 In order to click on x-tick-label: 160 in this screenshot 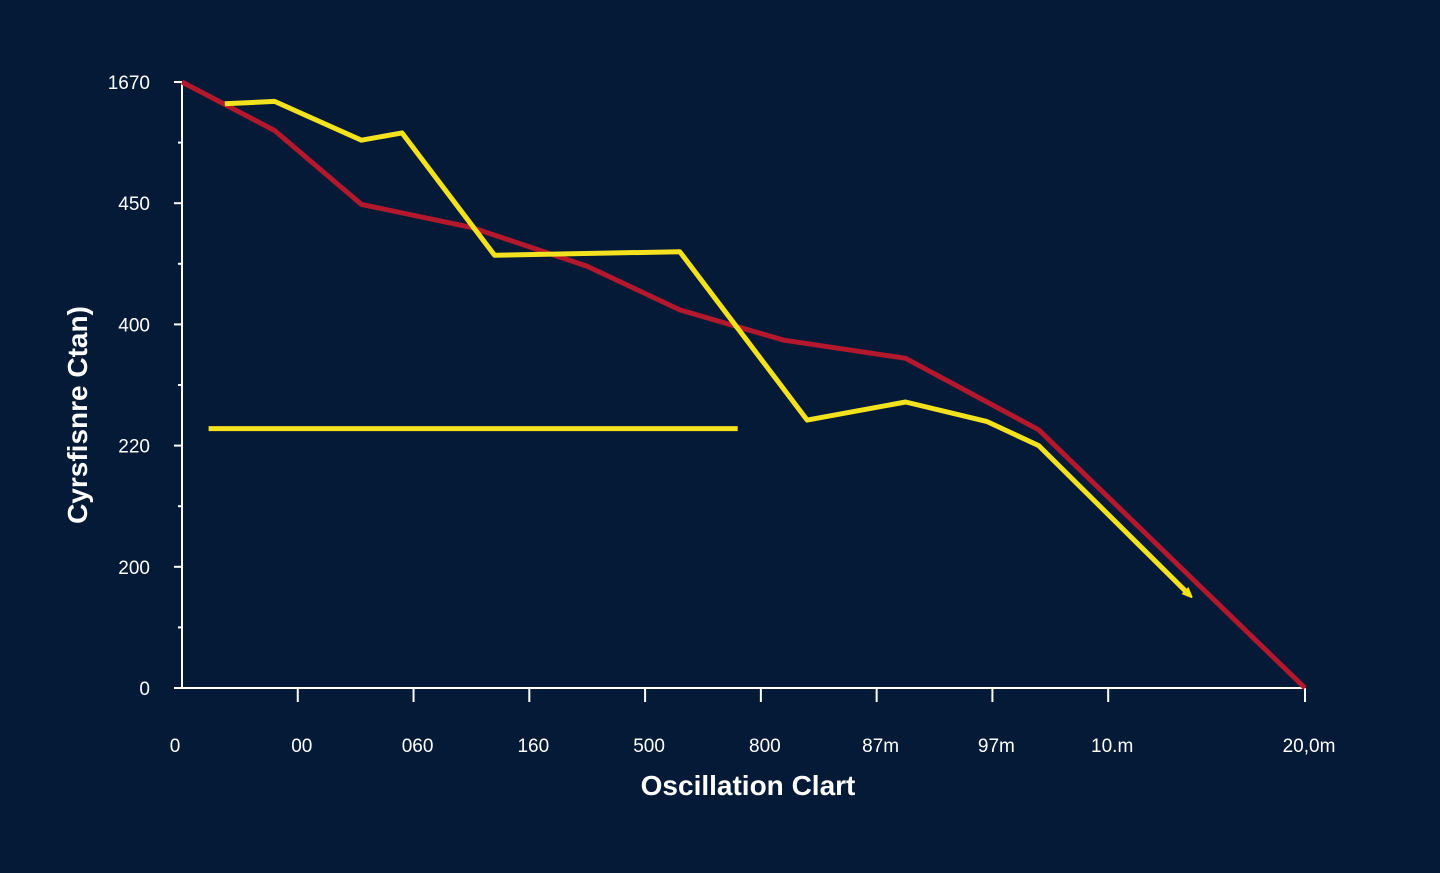, I will do `click(533, 746)`.